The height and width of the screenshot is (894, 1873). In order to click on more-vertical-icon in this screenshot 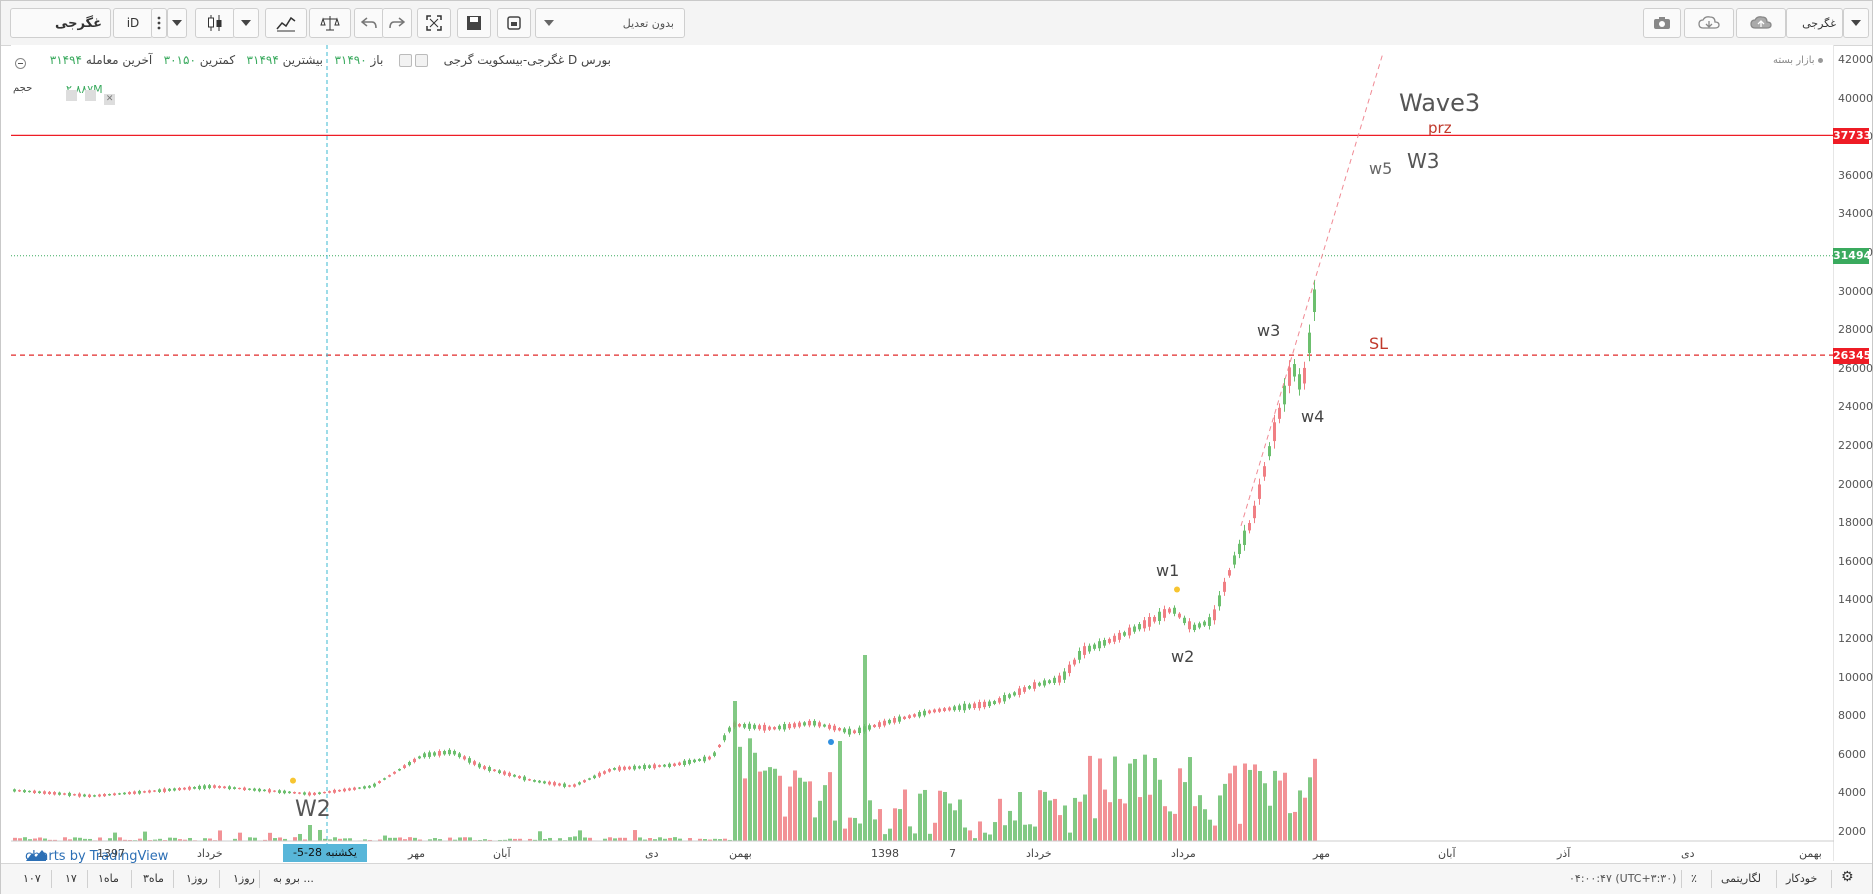, I will do `click(159, 23)`.